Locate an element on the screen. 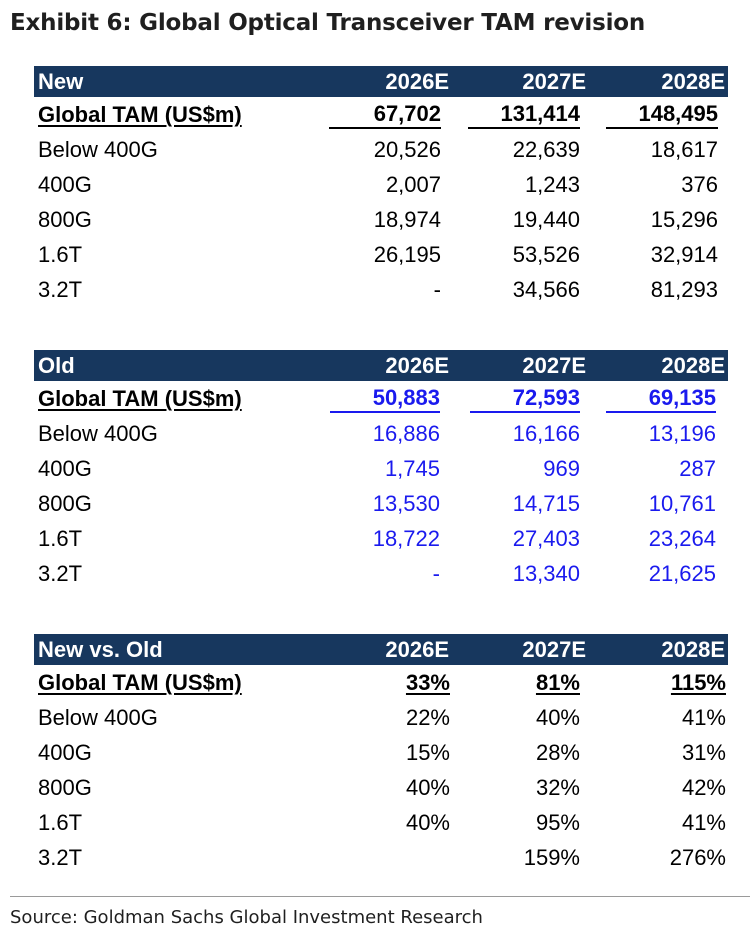  cell-2026e: 15% is located at coordinates (427, 752).